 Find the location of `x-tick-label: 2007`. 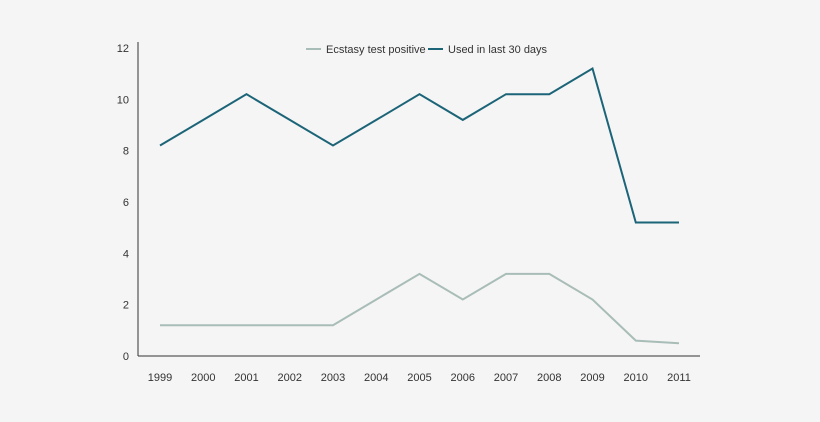

x-tick-label: 2007 is located at coordinates (506, 378).